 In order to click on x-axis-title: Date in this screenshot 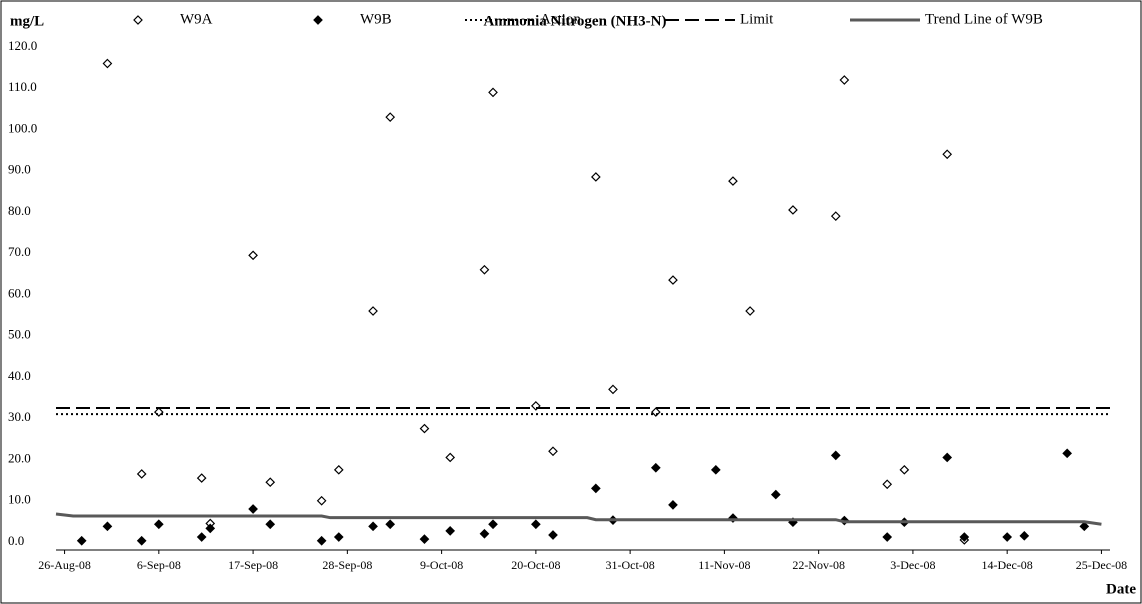, I will do `click(1121, 589)`.